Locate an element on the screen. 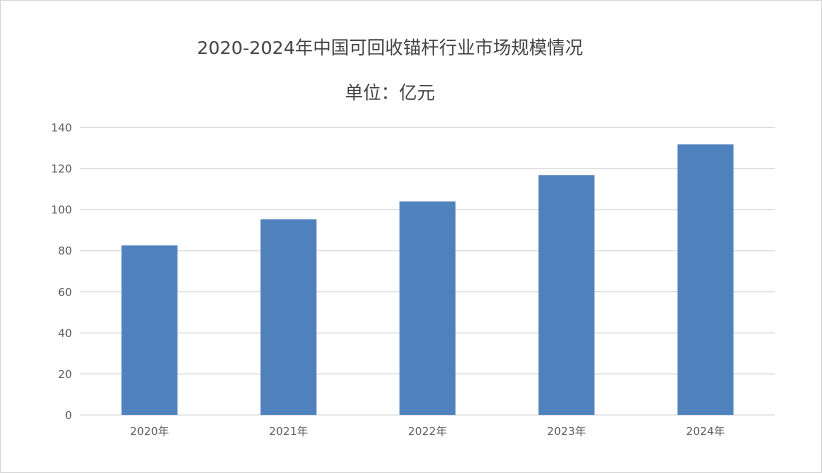  y-tick-label: 20 is located at coordinates (65, 374).